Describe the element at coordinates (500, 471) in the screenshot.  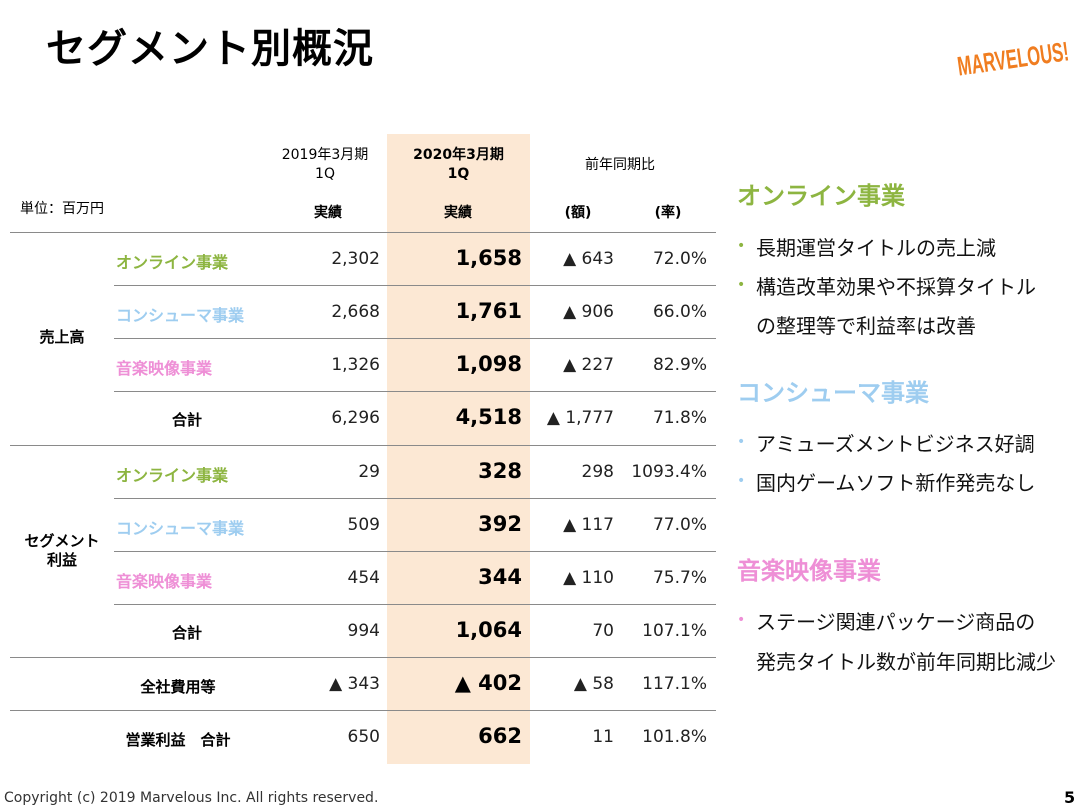
I see `cell-curr: 328` at that location.